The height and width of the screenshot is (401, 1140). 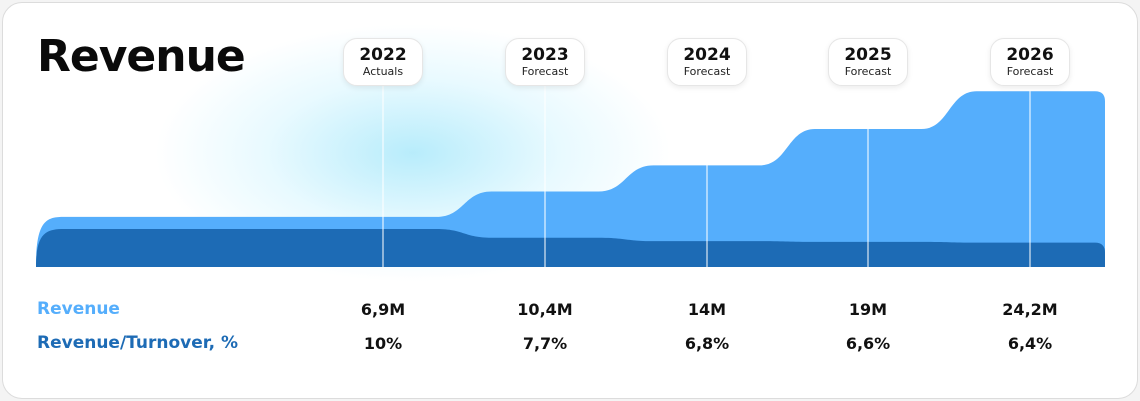 I want to click on revenue-turnover-value: 6,6%, so click(x=868, y=343).